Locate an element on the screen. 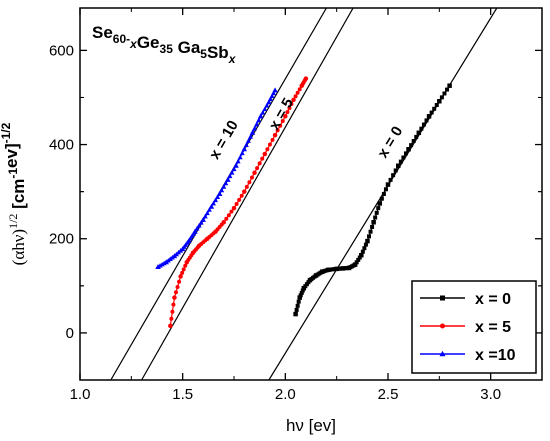  legend-box is located at coordinates (474, 327).